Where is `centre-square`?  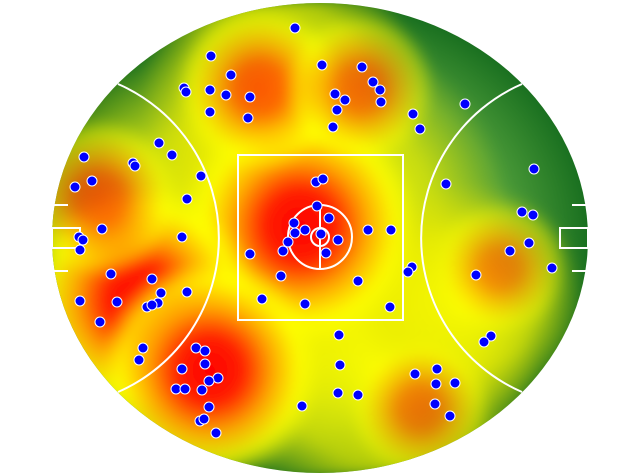
centre-square is located at coordinates (320, 237).